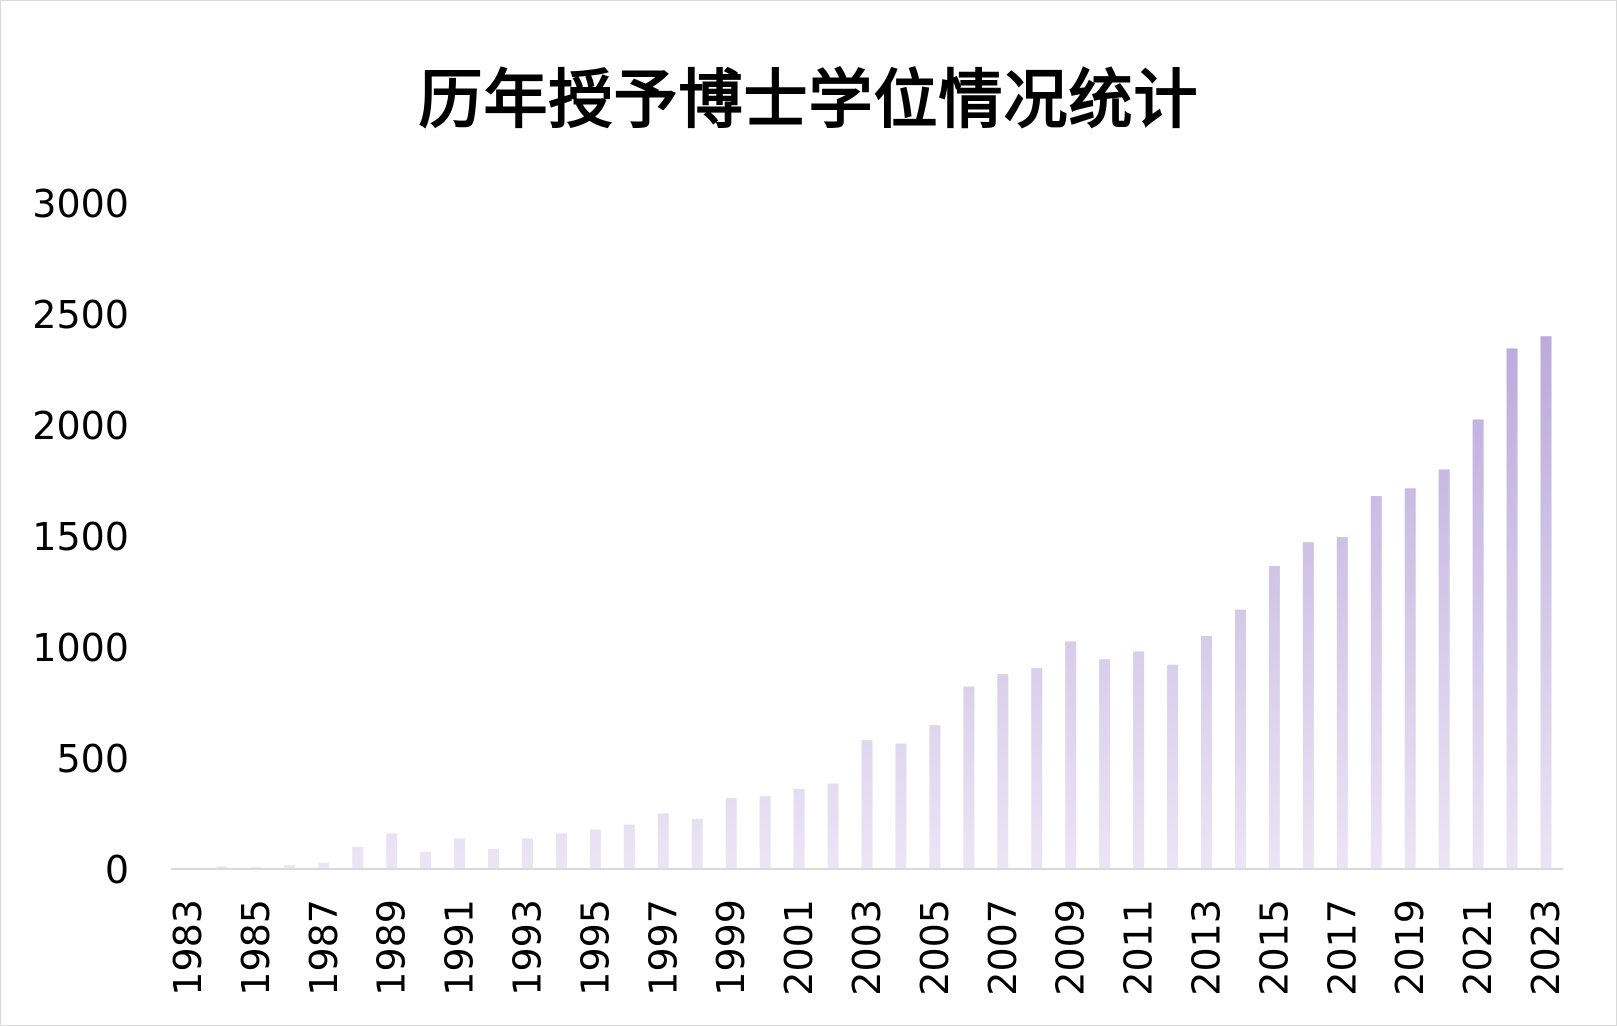 This screenshot has height=1026, width=1617. What do you see at coordinates (117, 870) in the screenshot?
I see `y-tick-label: 0` at bounding box center [117, 870].